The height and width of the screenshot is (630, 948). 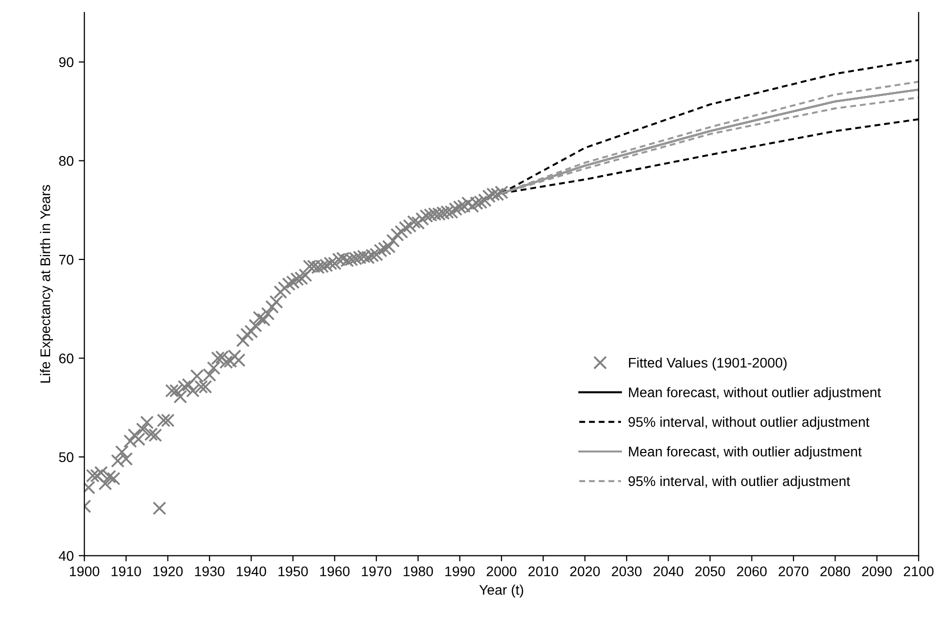 What do you see at coordinates (46, 284) in the screenshot?
I see `y-axis-title: Life Expectancy at Birth in Years` at bounding box center [46, 284].